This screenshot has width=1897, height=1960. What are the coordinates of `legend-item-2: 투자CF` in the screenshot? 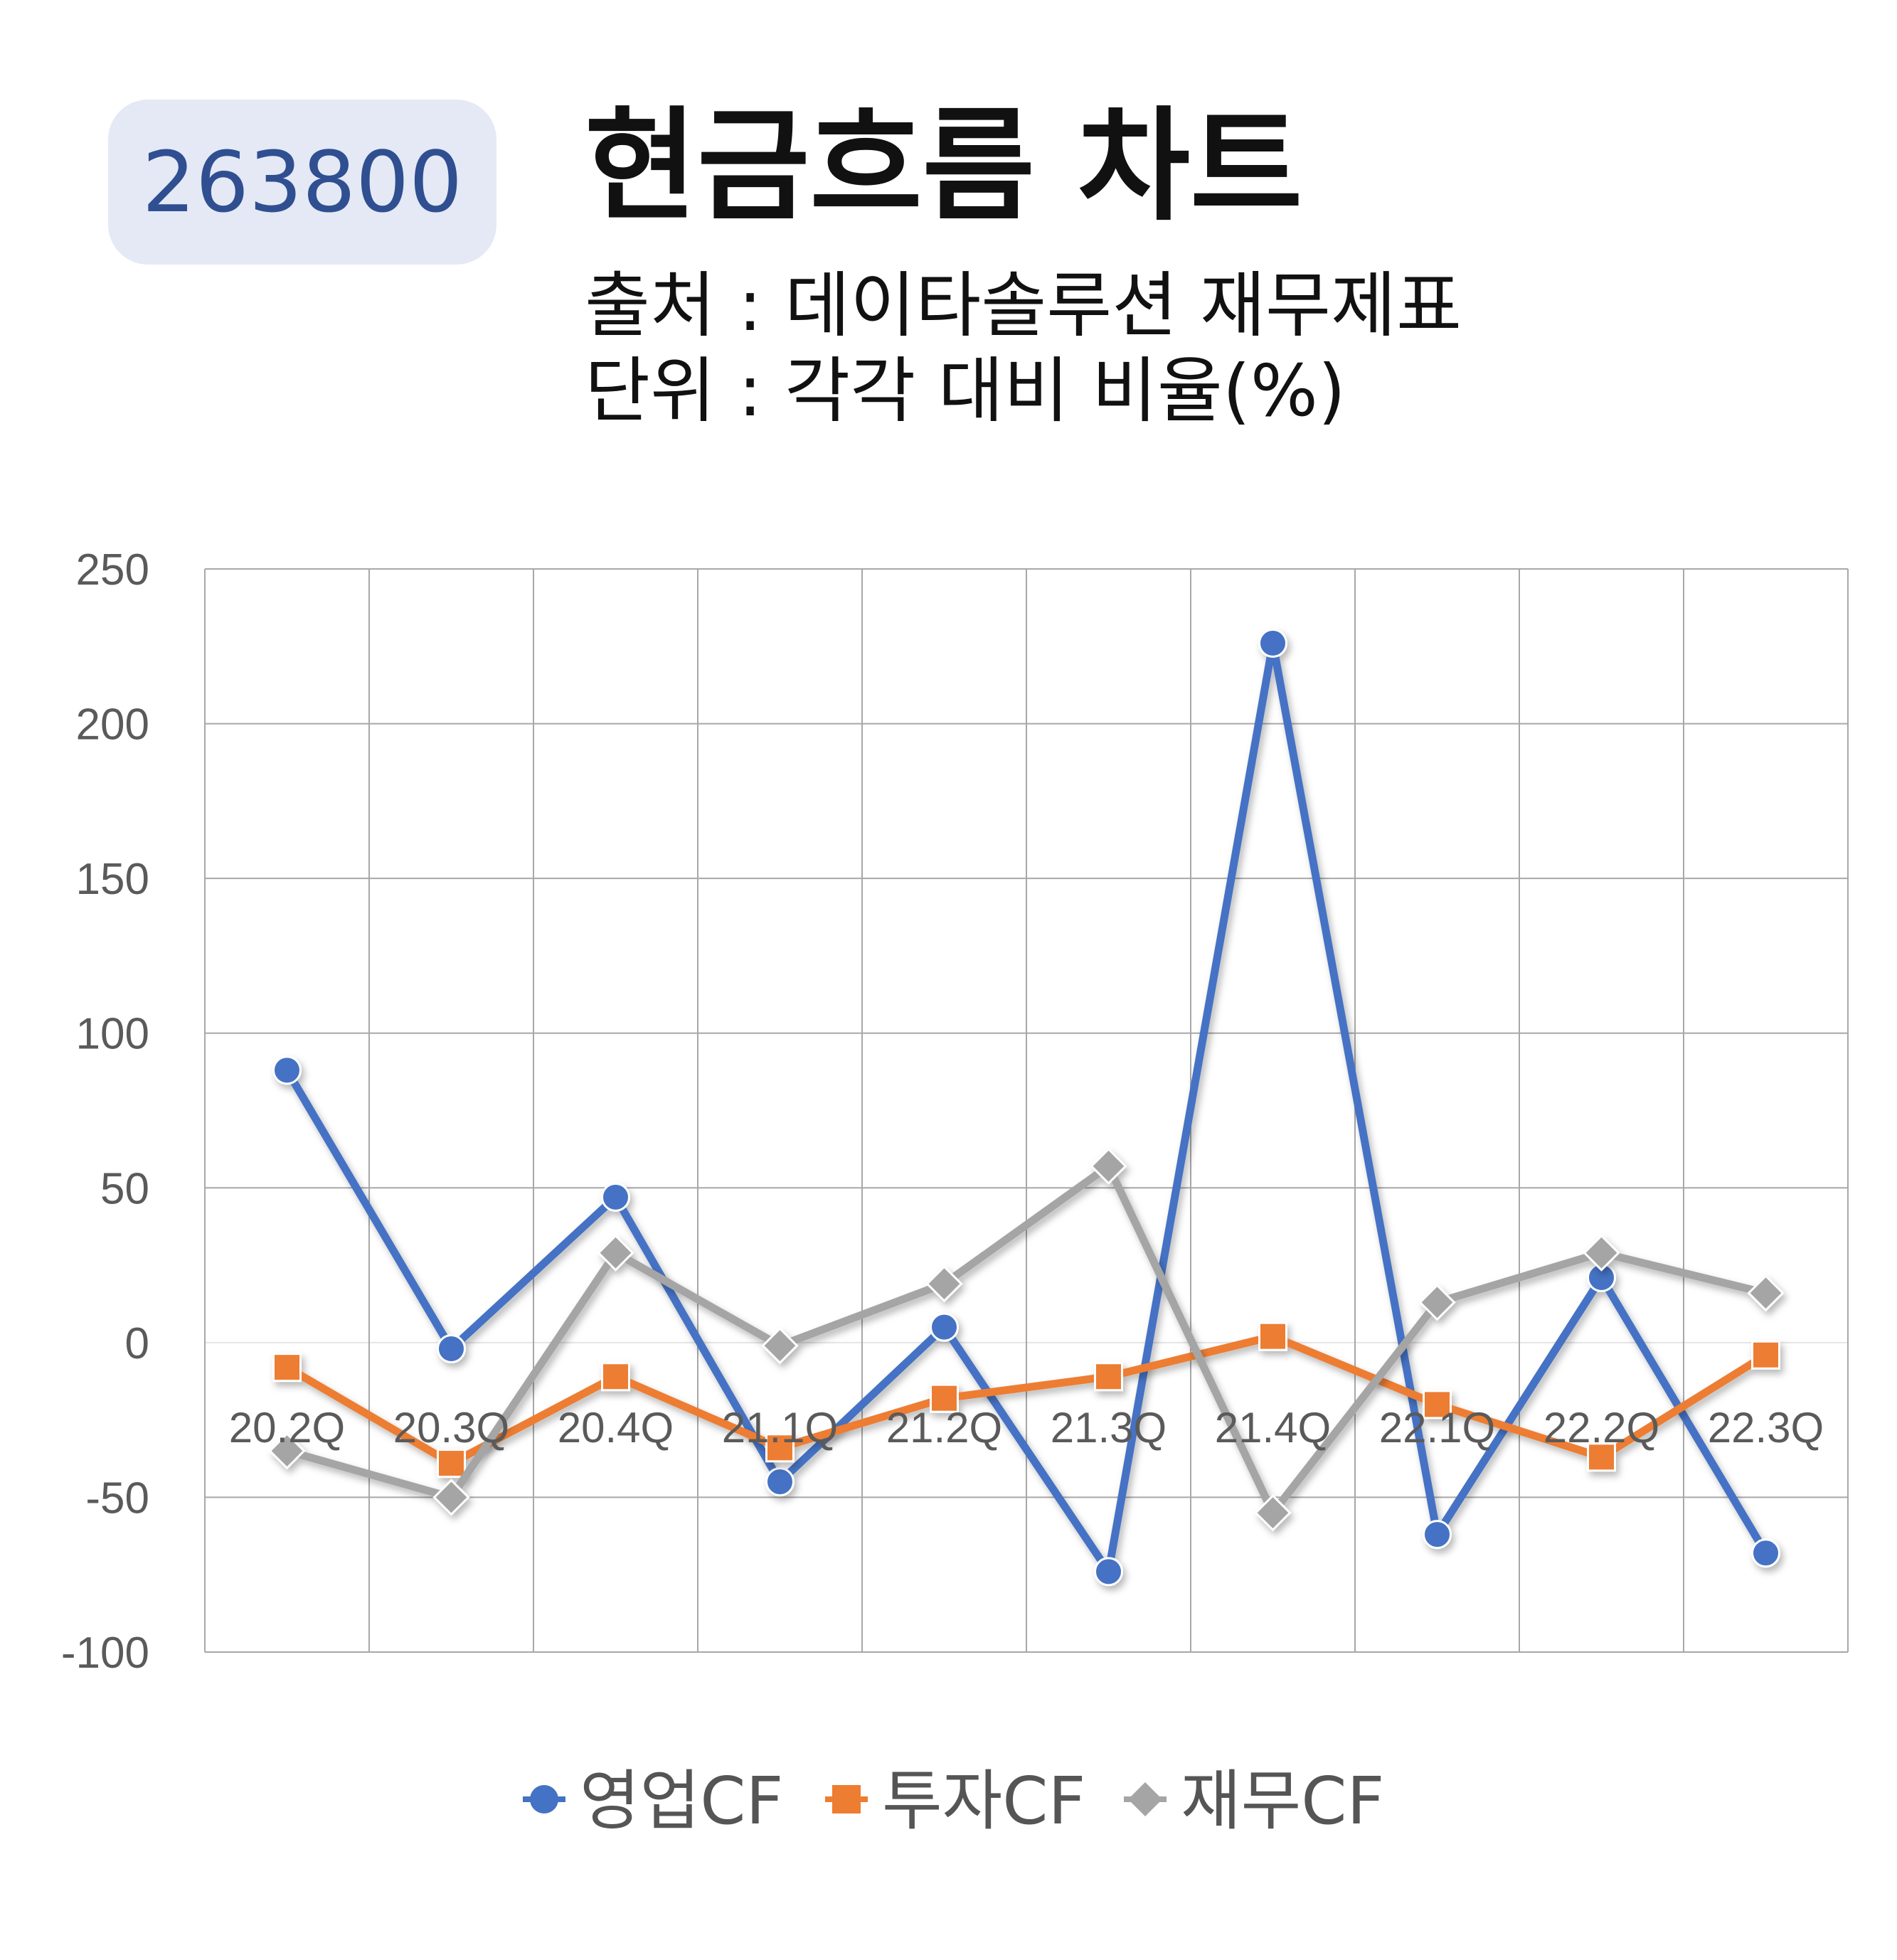 It's located at (955, 1801).